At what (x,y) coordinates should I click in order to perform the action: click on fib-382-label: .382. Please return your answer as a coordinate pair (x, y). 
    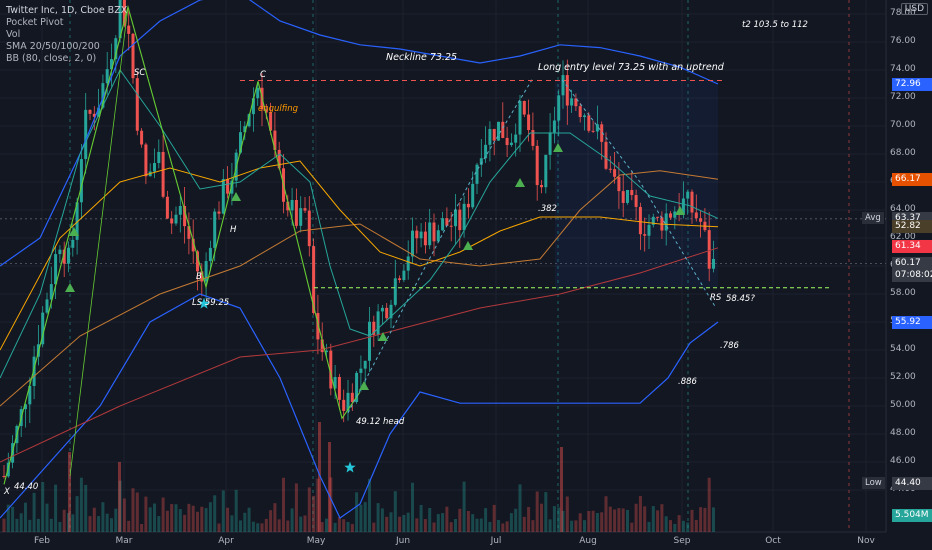
    Looking at the image, I should click on (547, 209).